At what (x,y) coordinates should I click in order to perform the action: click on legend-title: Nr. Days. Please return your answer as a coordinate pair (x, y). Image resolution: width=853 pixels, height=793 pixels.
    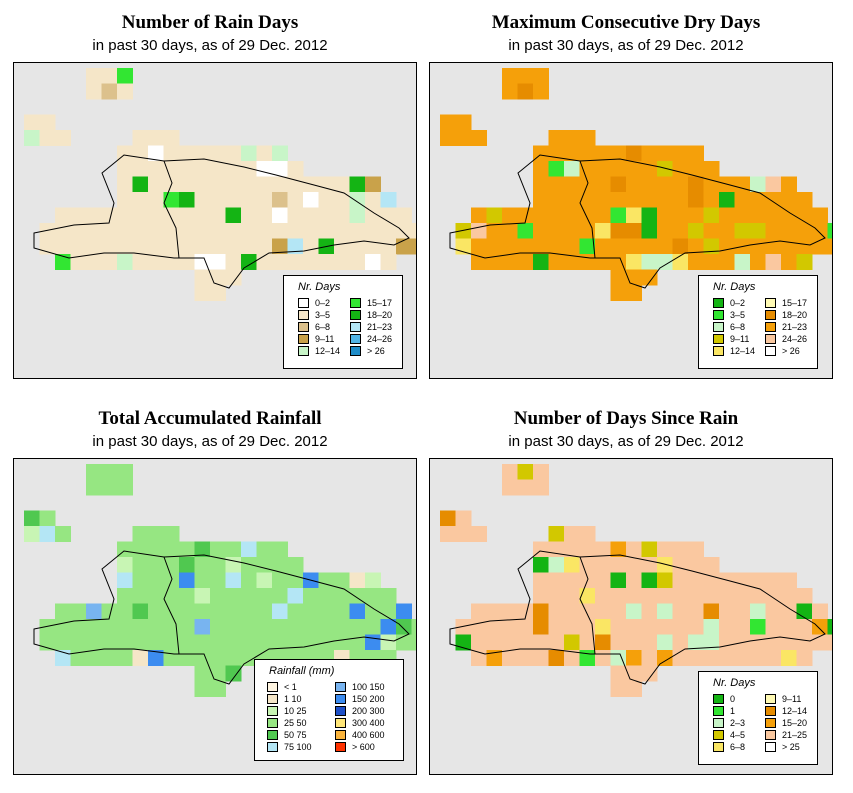
    Looking at the image, I should click on (319, 287).